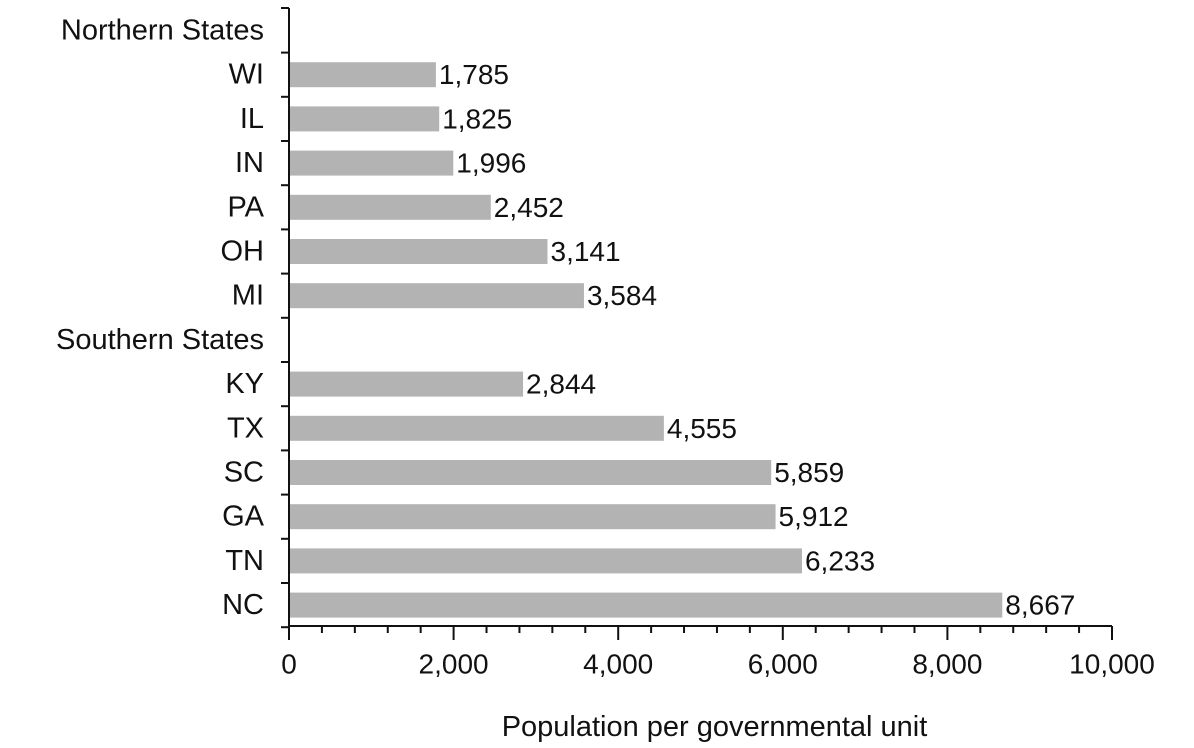  Describe the element at coordinates (840, 560) in the screenshot. I see `data-label: 6,233` at that location.